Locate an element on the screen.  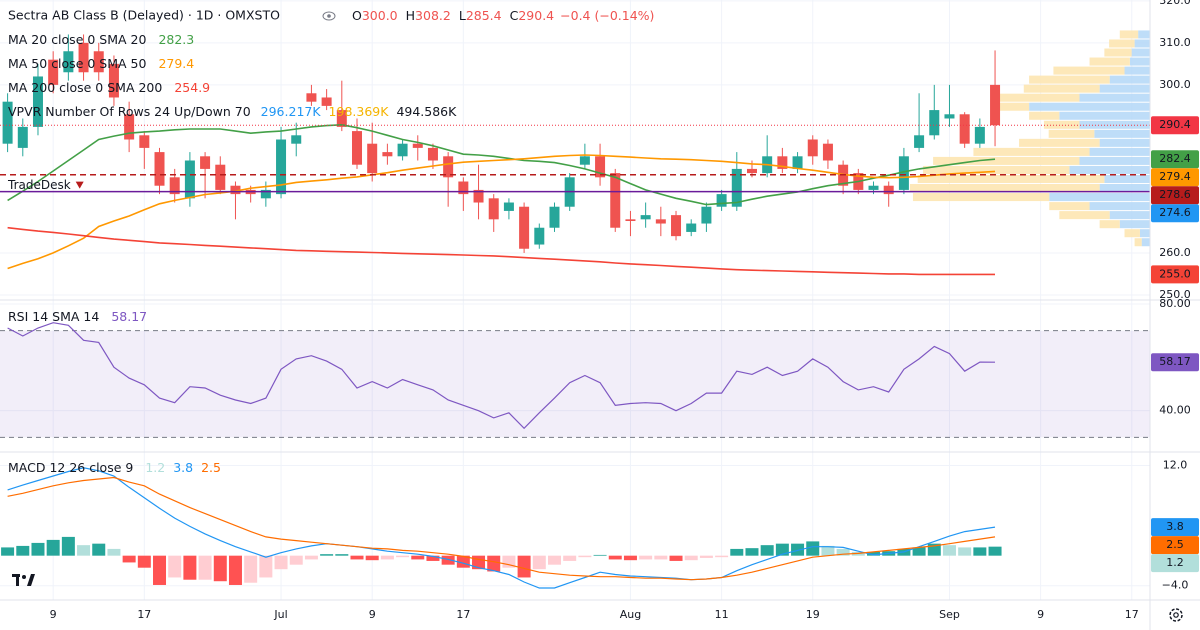
visibility-icon is located at coordinates (329, 16).